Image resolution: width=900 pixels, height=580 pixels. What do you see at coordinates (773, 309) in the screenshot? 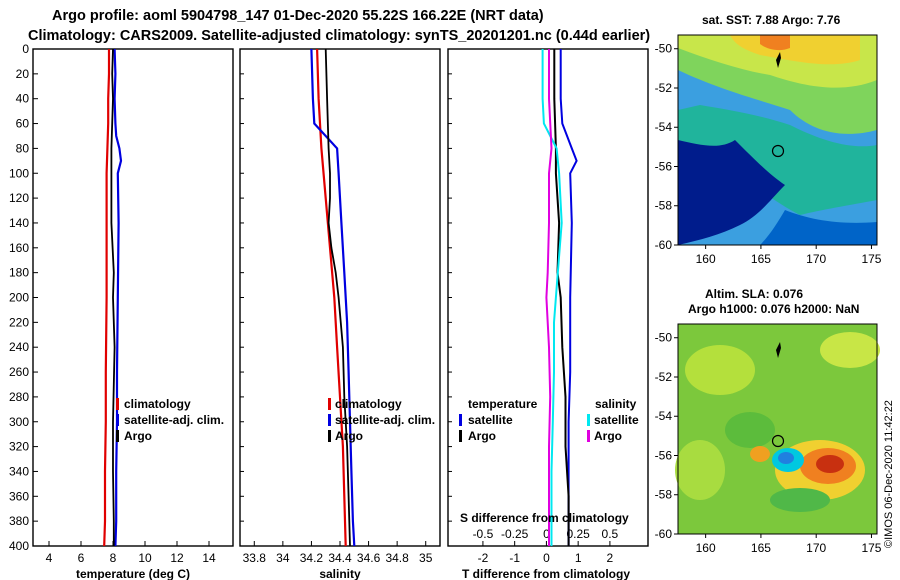
I see `sla-map-subtitle: Argo h1000: 0.076 h2000: NaN` at bounding box center [773, 309].